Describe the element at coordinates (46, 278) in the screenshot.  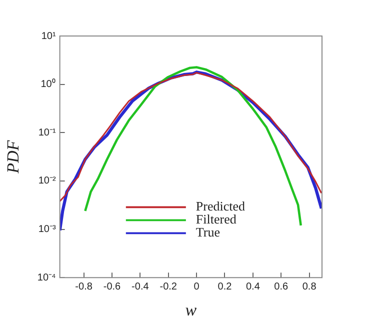
I see `y-tick-label: 10⁻⁴` at that location.